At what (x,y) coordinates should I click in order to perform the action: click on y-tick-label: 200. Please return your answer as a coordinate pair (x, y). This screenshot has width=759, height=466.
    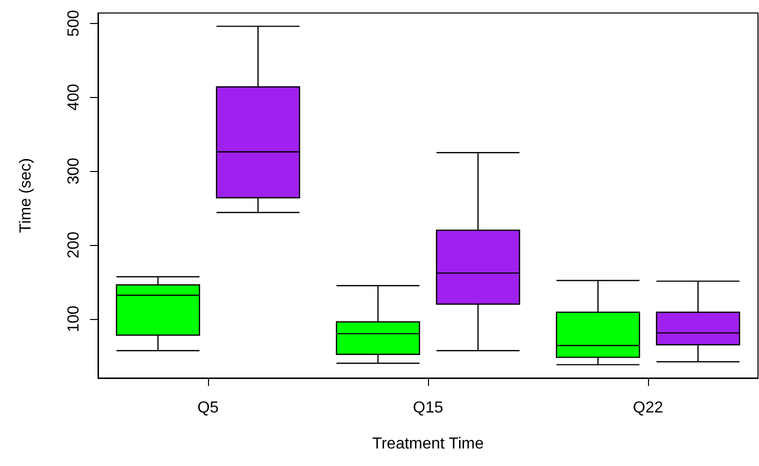
    Looking at the image, I should click on (74, 245).